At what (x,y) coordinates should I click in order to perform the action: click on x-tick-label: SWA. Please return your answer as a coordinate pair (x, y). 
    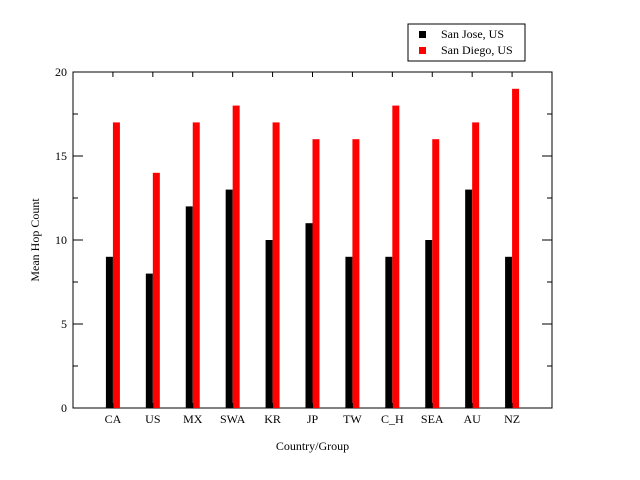
    Looking at the image, I should click on (233, 419).